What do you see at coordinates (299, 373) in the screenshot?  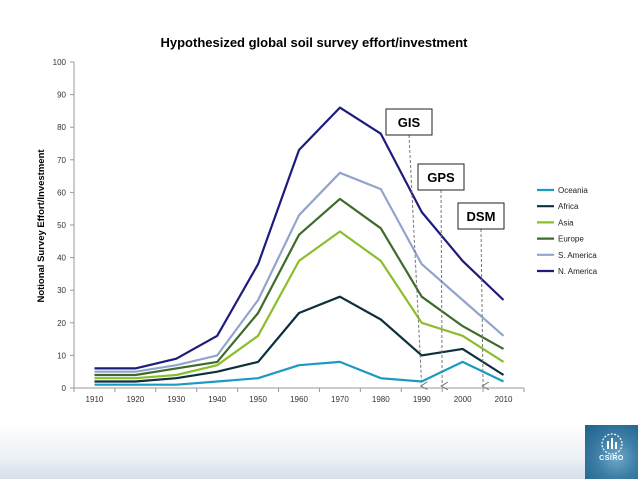 I see `series-line-oceania` at bounding box center [299, 373].